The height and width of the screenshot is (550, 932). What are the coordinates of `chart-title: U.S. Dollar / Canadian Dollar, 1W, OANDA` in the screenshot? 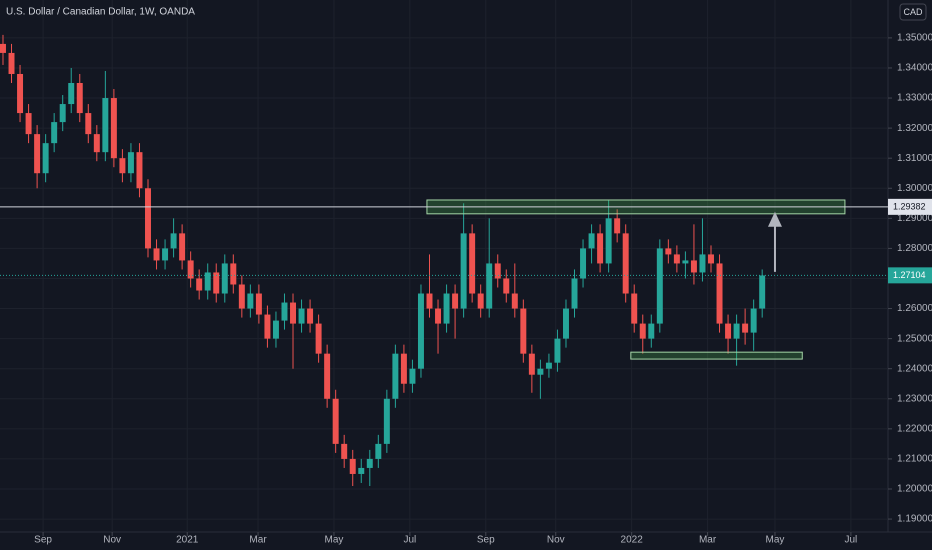 It's located at (100, 12).